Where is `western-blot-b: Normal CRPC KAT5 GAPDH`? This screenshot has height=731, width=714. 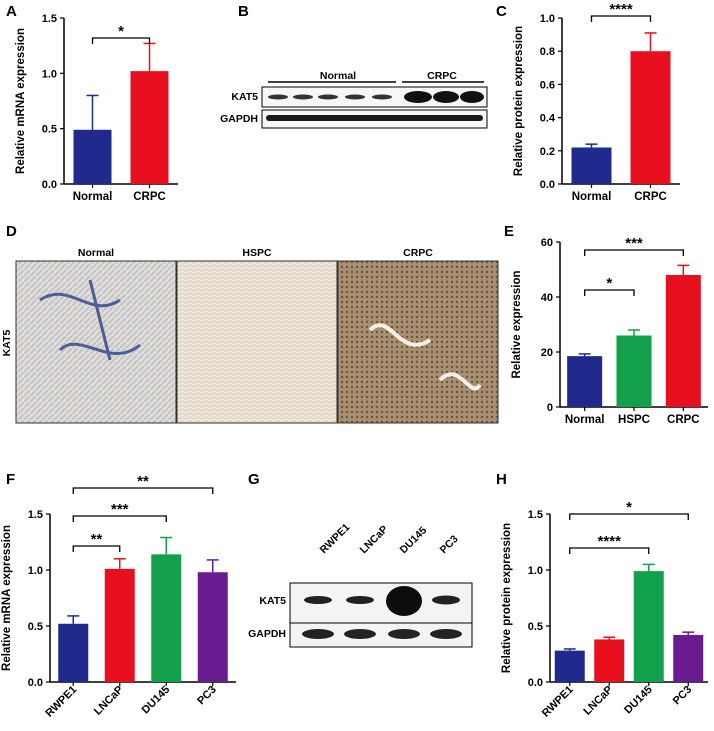 western-blot-b: Normal CRPC KAT5 GAPDH is located at coordinates (354, 99).